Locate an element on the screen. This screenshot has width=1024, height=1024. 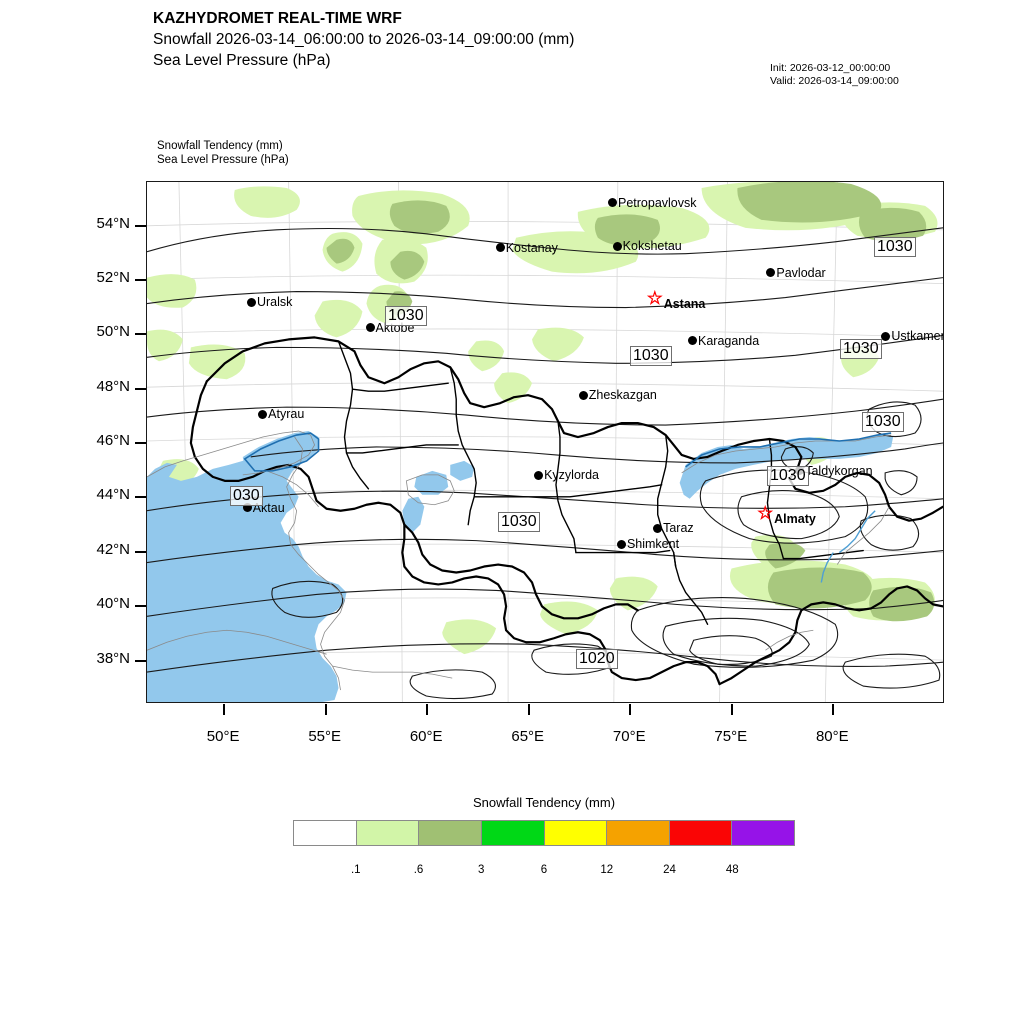
city-marker-ustkamen: Ustkamen is located at coordinates (912, 336).